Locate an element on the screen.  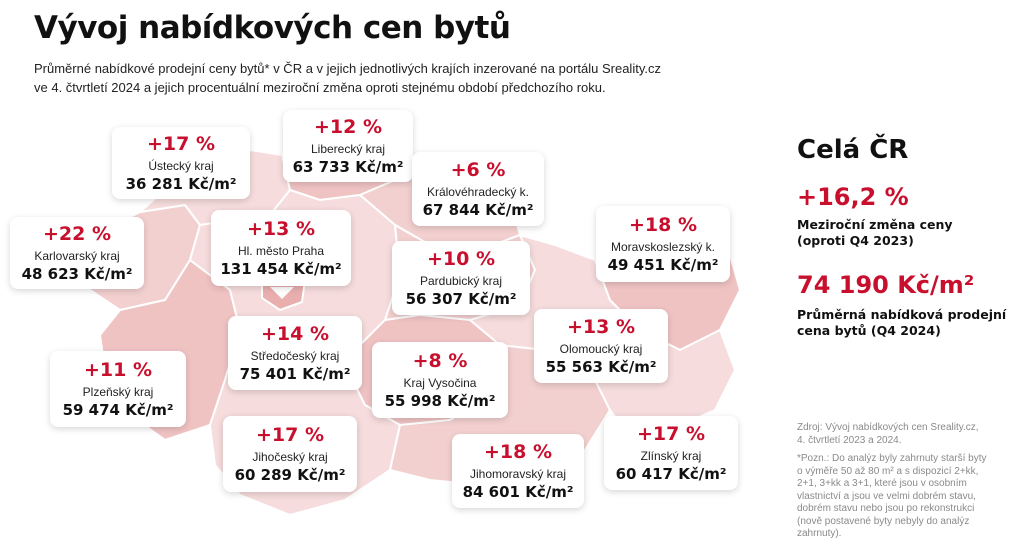
region-card-pardubicky: +10 % Pardubický kraj 56 307 Kč/m² is located at coordinates (461, 278).